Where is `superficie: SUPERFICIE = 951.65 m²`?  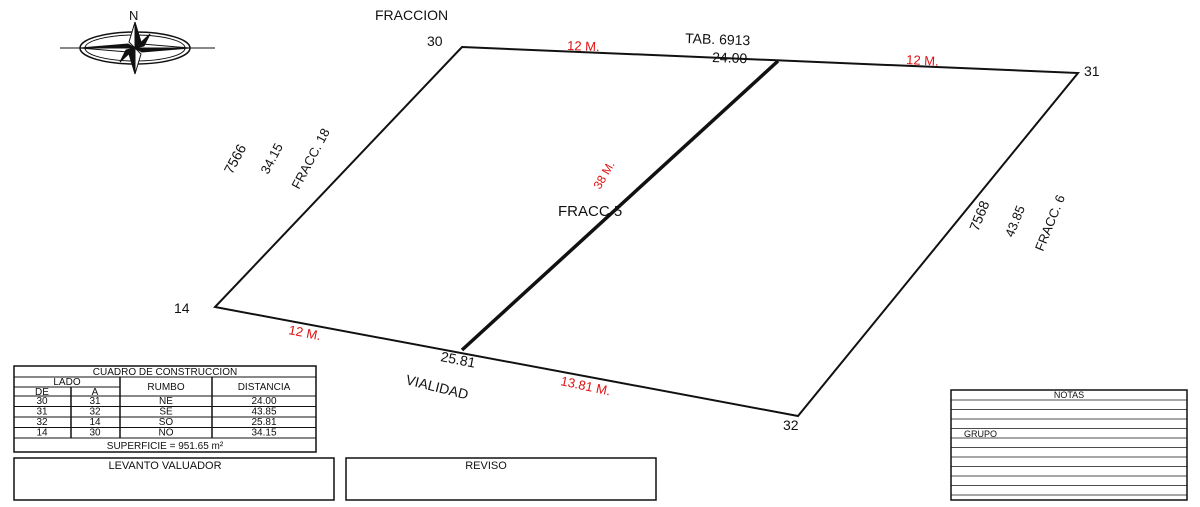
superficie: SUPERFICIE = 951.65 m² is located at coordinates (165, 446).